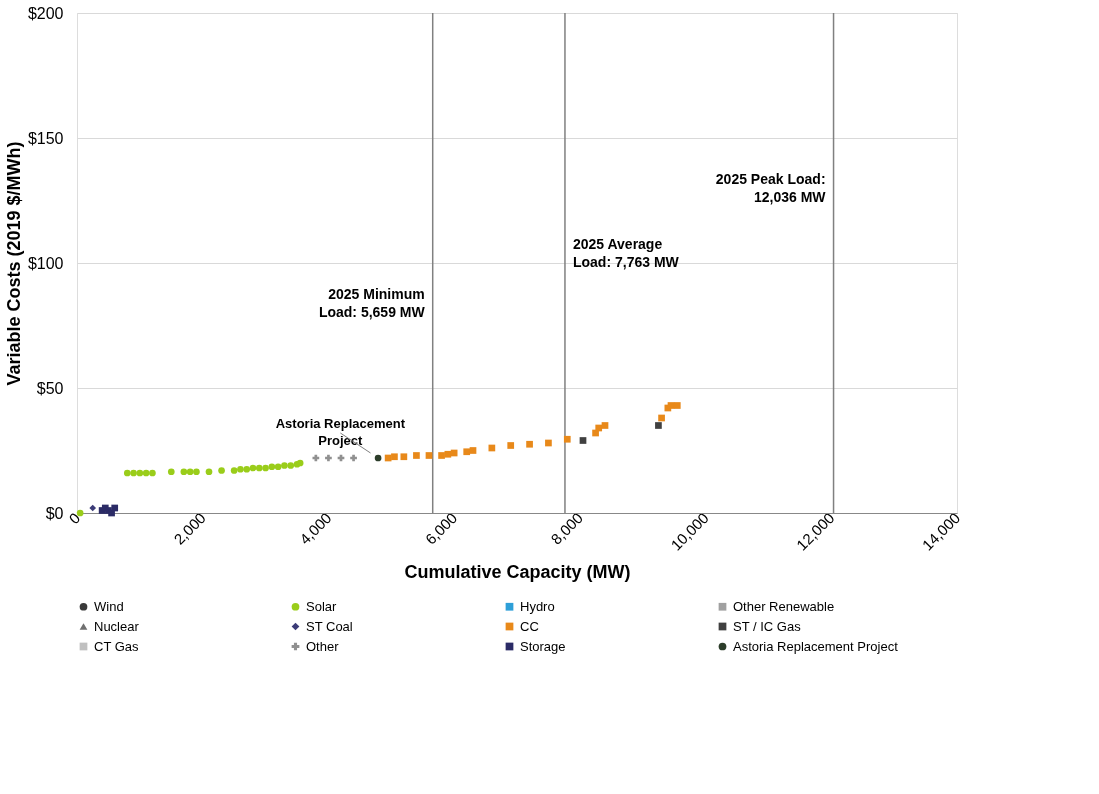  What do you see at coordinates (50, 388) in the screenshot?
I see `y-tick-label: $50` at bounding box center [50, 388].